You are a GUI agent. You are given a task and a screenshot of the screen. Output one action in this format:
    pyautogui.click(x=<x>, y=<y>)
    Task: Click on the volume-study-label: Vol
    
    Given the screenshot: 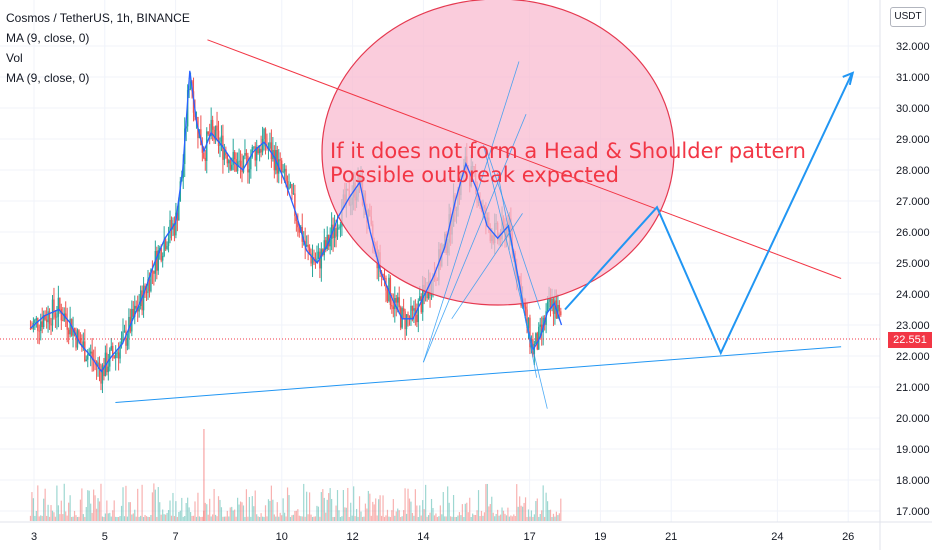 What is the action you would take?
    pyautogui.click(x=14, y=58)
    